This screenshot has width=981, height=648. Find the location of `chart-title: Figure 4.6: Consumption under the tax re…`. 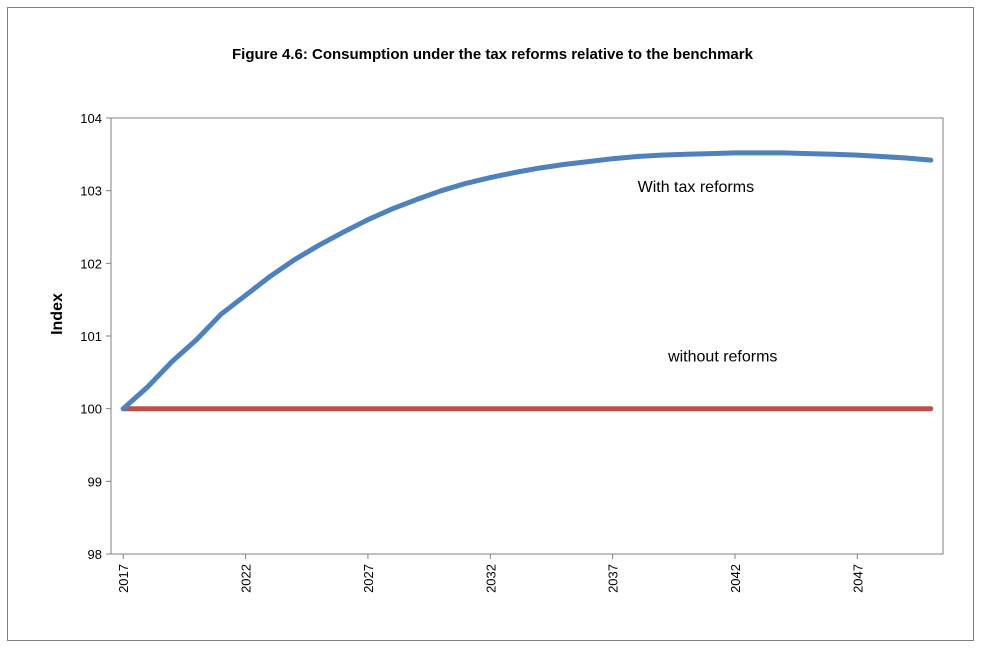

chart-title: Figure 4.6: Consumption under the tax re… is located at coordinates (492, 54).